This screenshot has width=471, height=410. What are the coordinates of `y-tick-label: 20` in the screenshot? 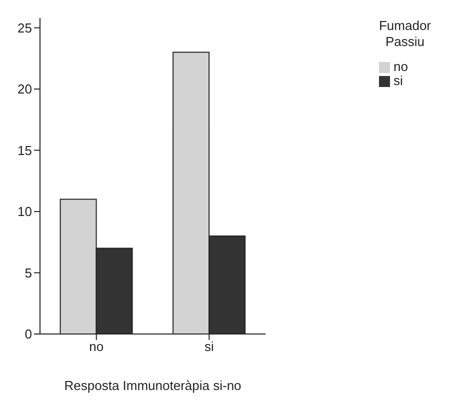 It's located at (25, 89).